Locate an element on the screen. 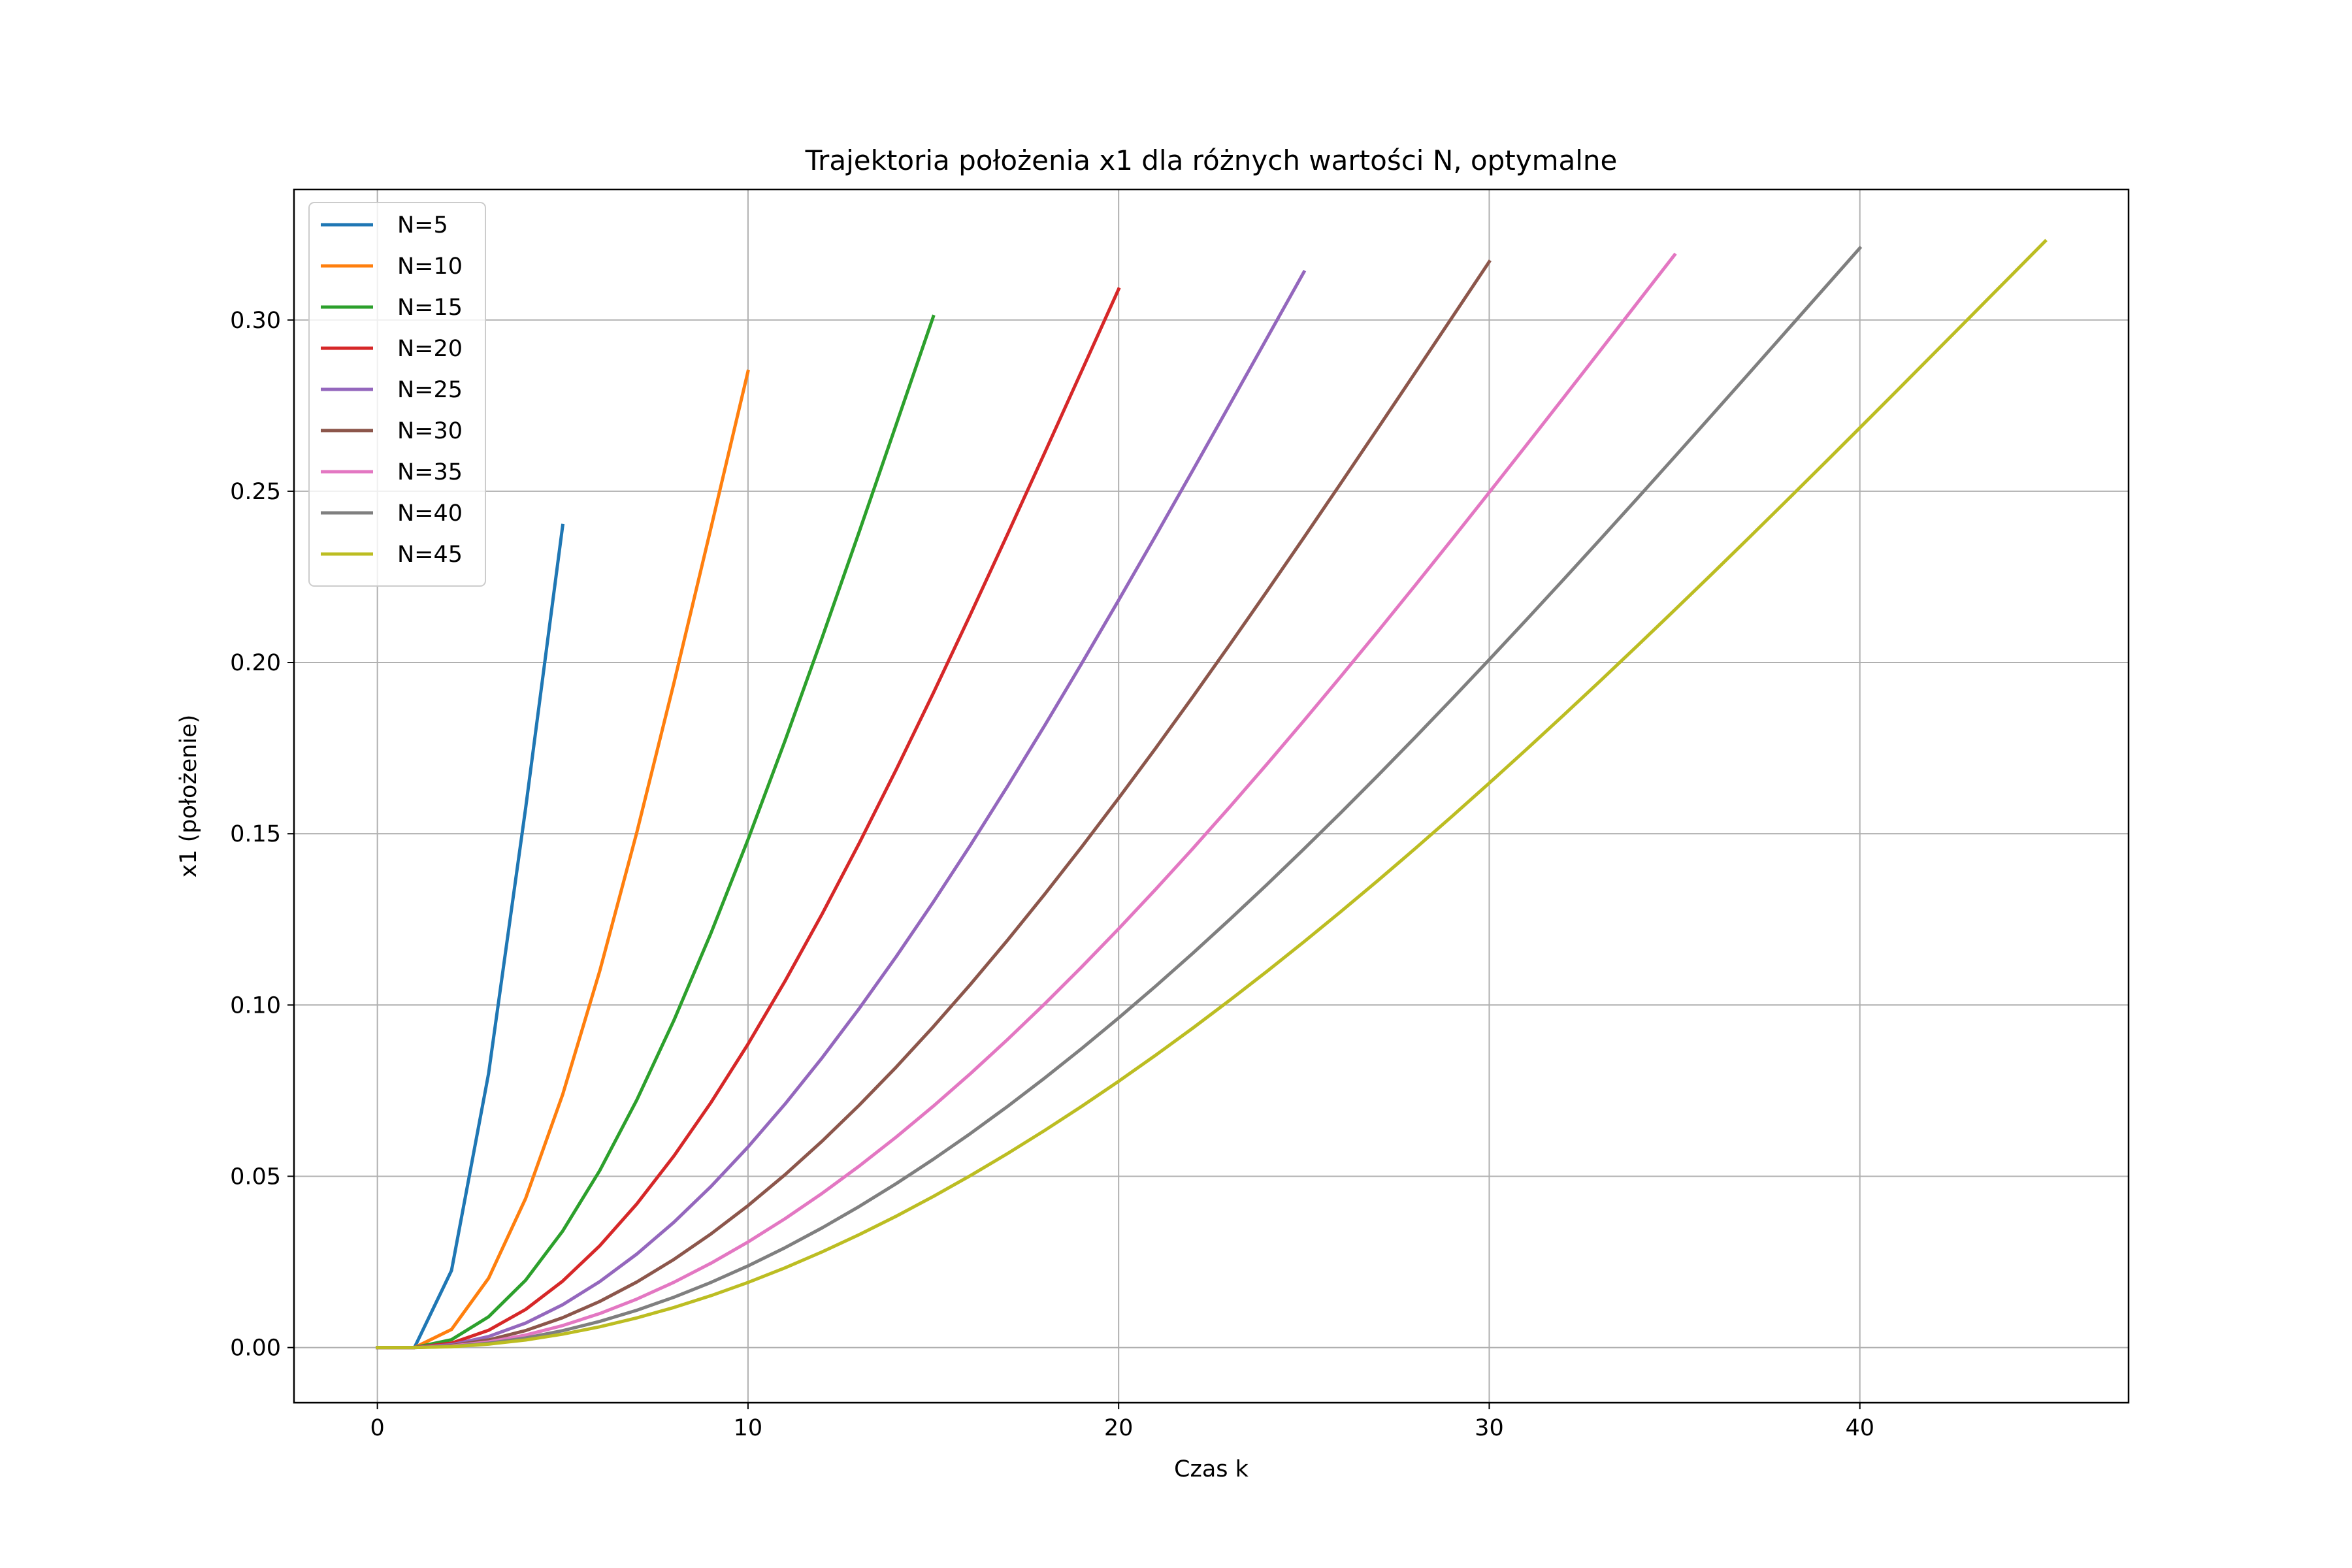 The image size is (2352, 1568). x-tick-label: 40 is located at coordinates (1859, 1428).